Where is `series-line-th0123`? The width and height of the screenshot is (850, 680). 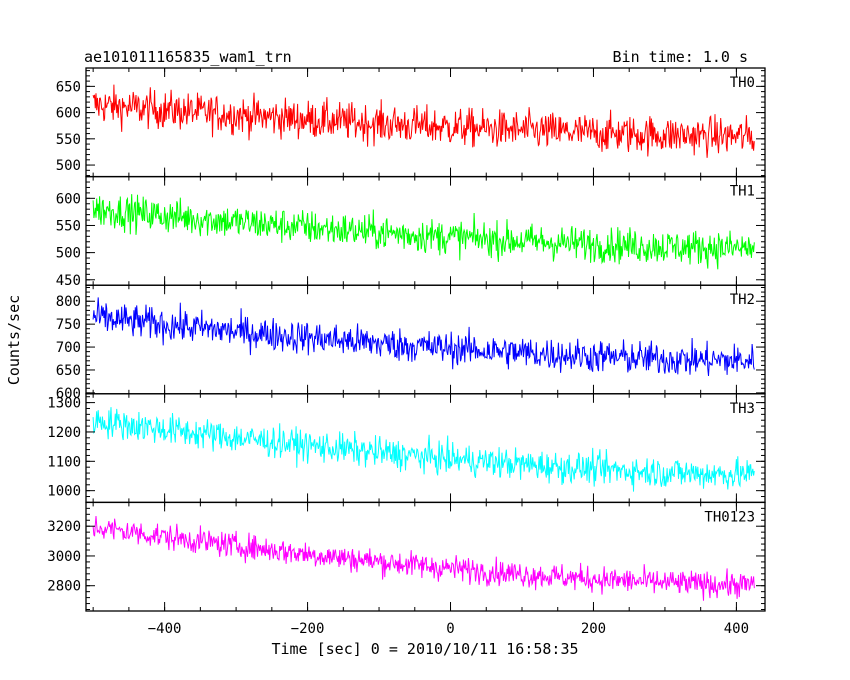
series-line-th0123 is located at coordinates (423, 558).